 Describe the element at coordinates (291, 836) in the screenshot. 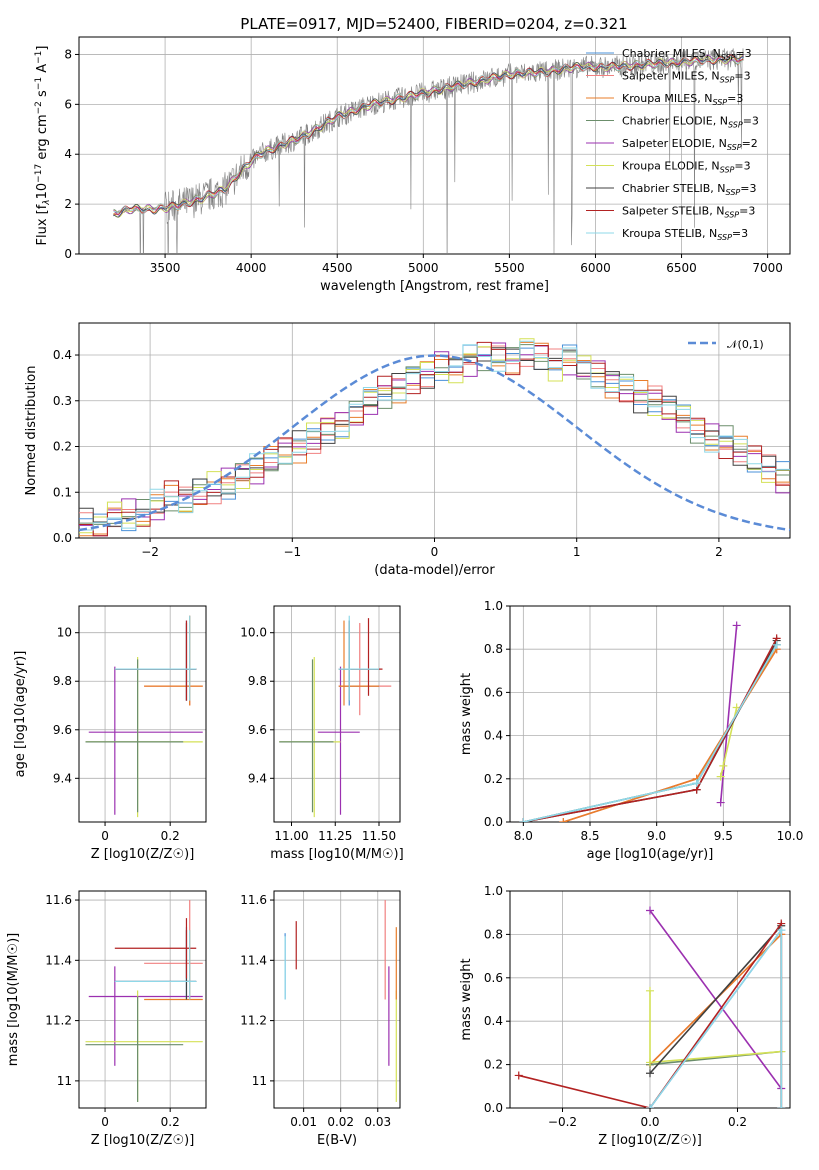

I see `x-tick-label: 11.00` at that location.